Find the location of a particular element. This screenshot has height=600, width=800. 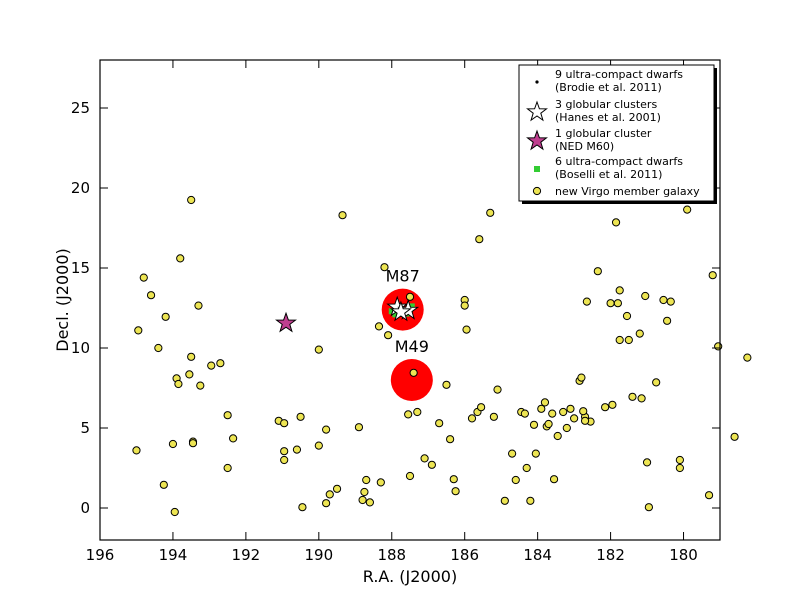

y-axis-label: Decl. (J2000) is located at coordinates (62, 300).